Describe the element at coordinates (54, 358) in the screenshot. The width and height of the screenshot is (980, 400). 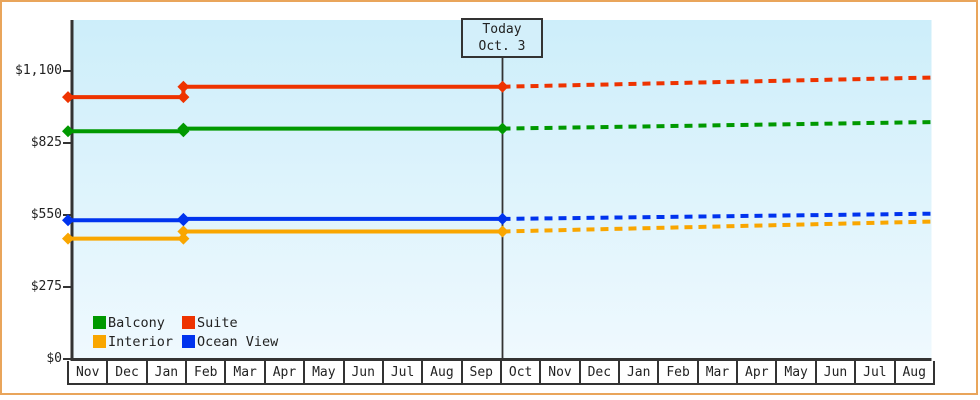
I see `y-axis-tick-label: $0` at that location.